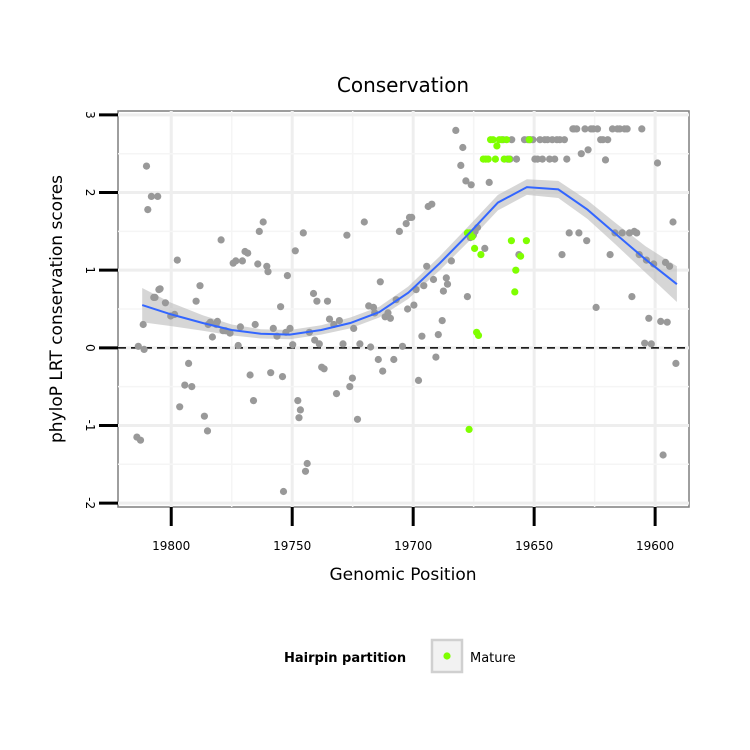 This screenshot has height=750, width=750. I want to click on x-tick-label: 19750, so click(292, 546).